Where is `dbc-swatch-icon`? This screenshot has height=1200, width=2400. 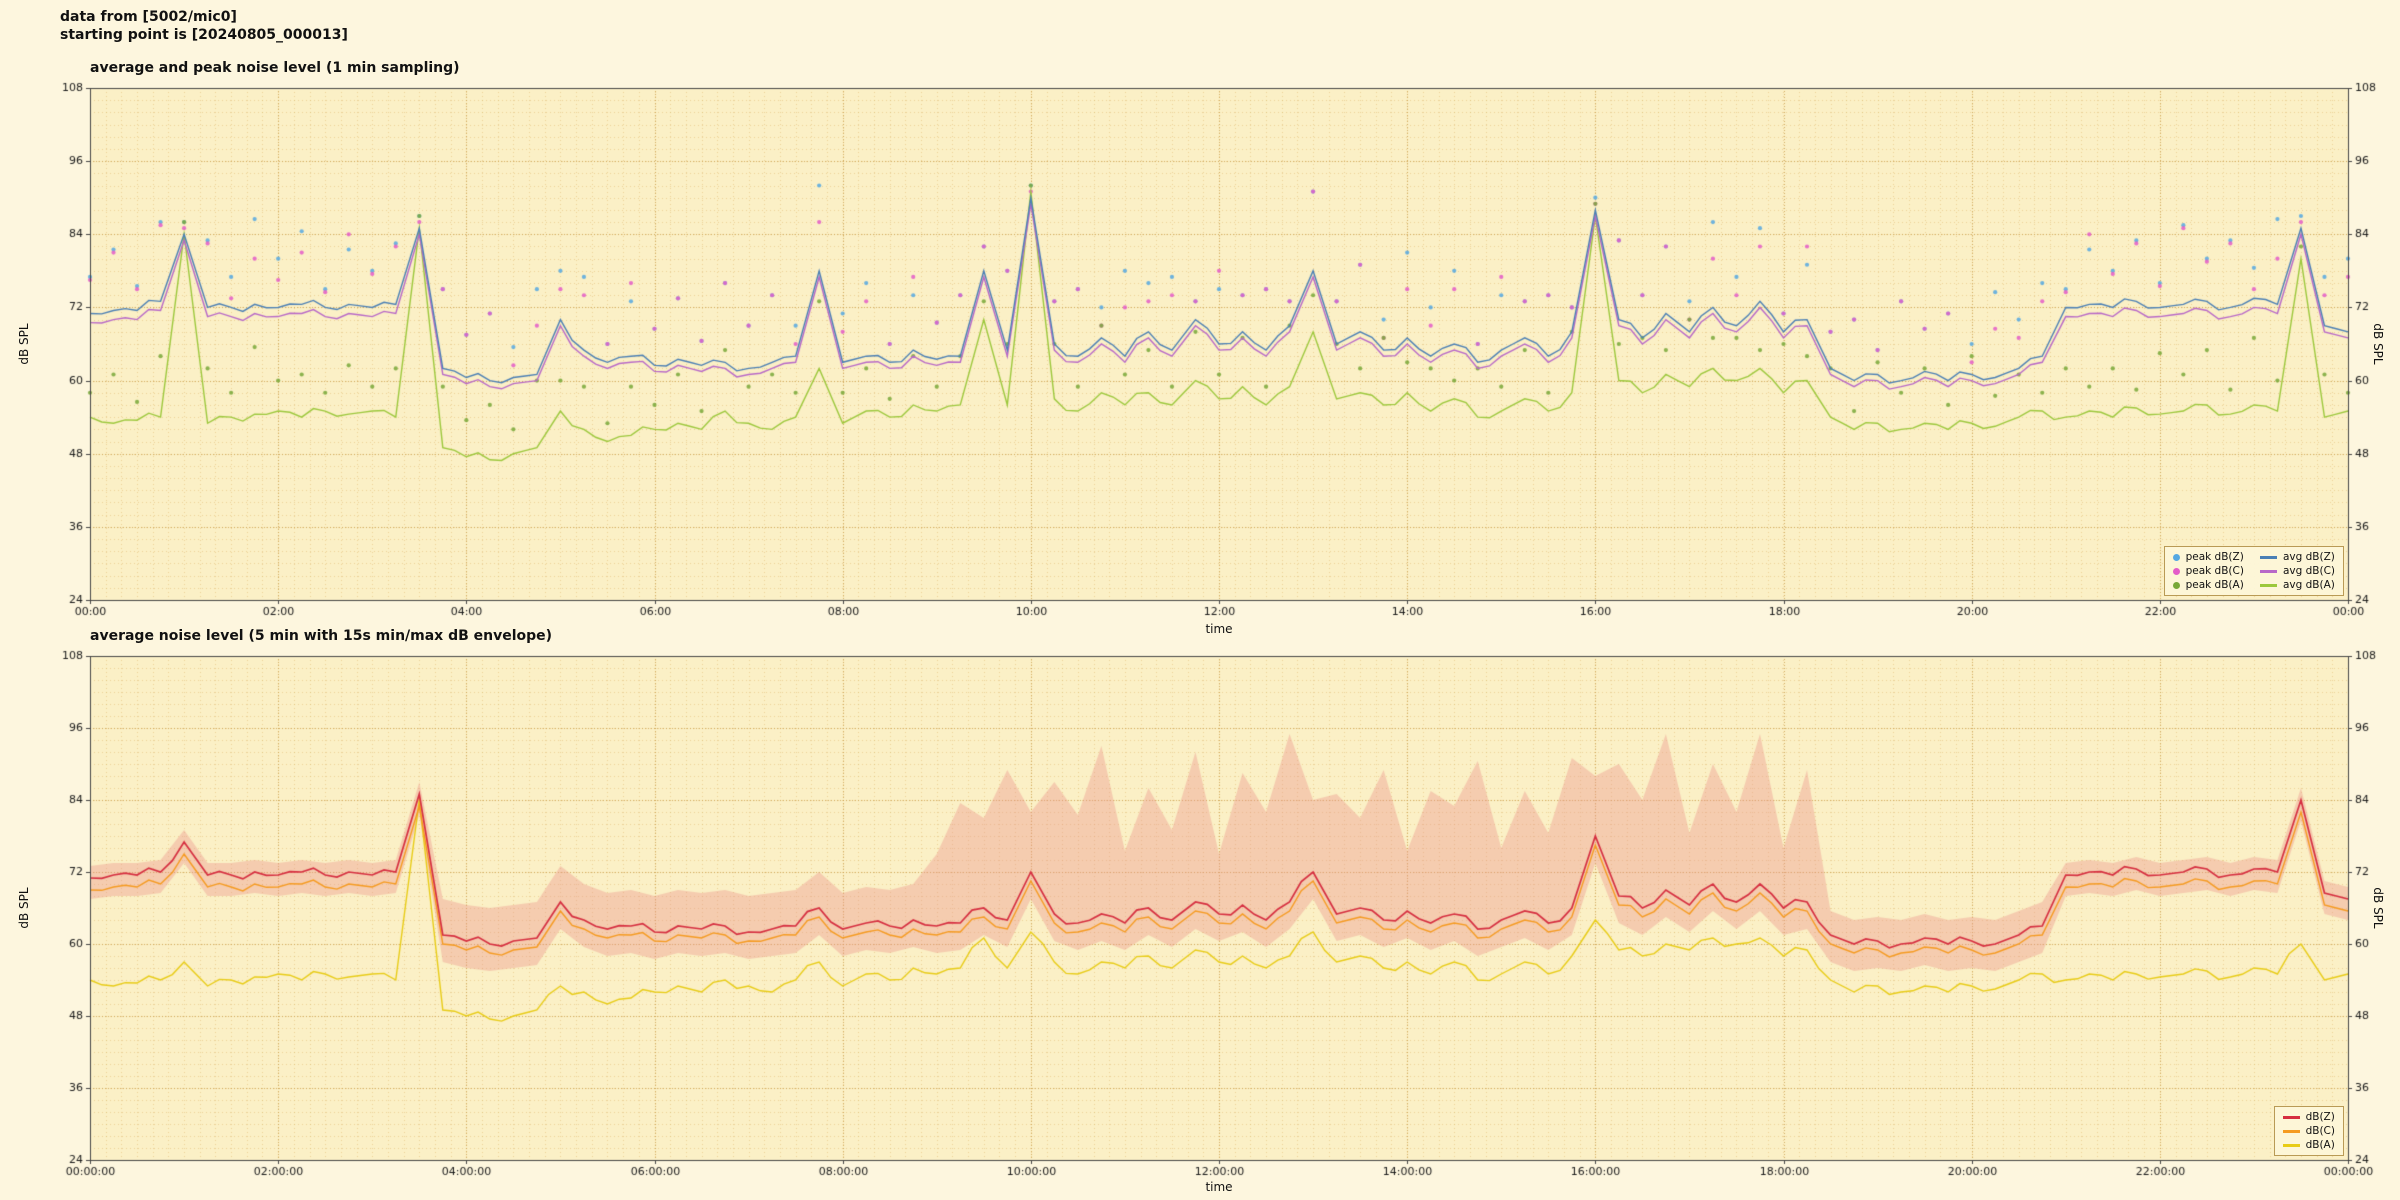
dbc-swatch-icon is located at coordinates (2291, 1131).